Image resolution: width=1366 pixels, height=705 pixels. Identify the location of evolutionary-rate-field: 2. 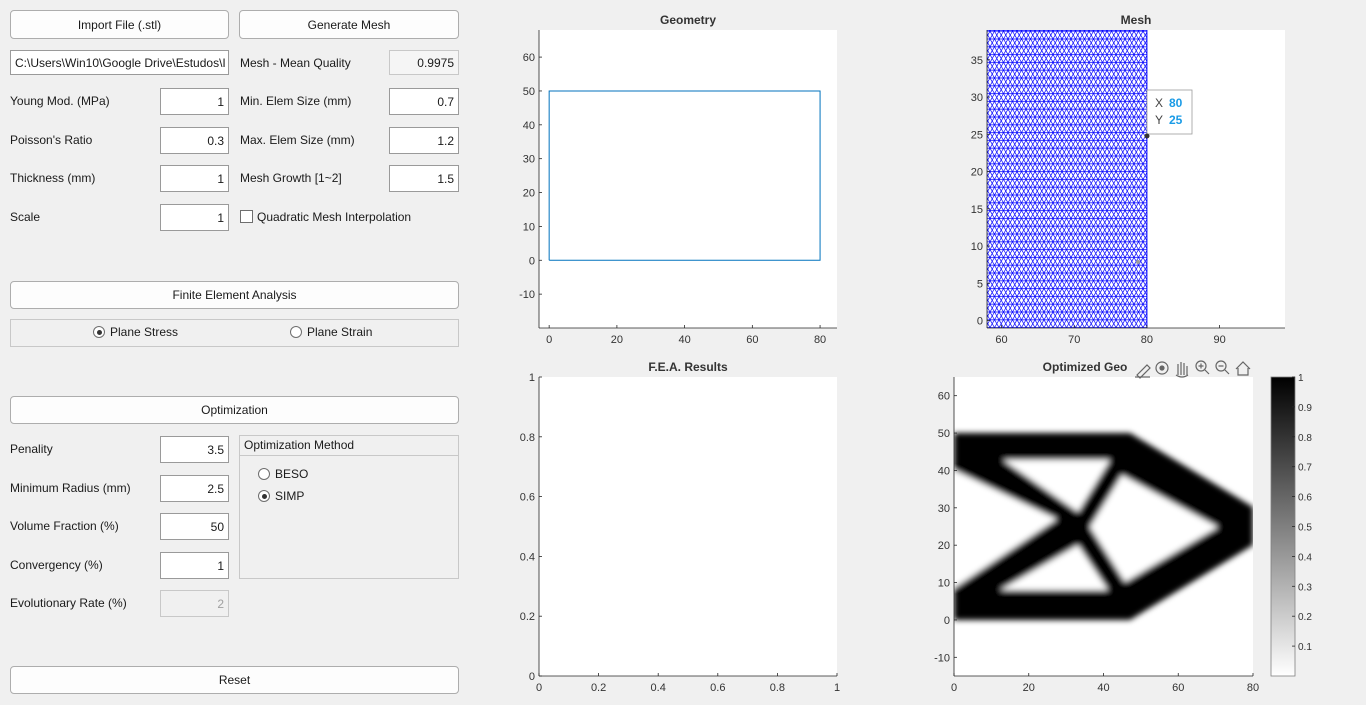
(194, 603).